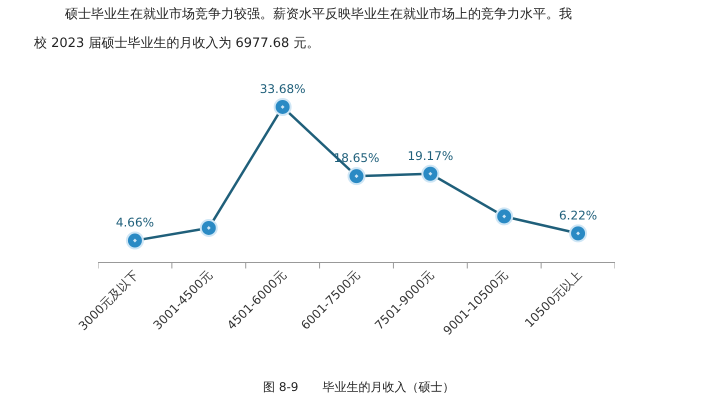 This screenshot has width=717, height=400. I want to click on data-label: 4.66%, so click(135, 223).